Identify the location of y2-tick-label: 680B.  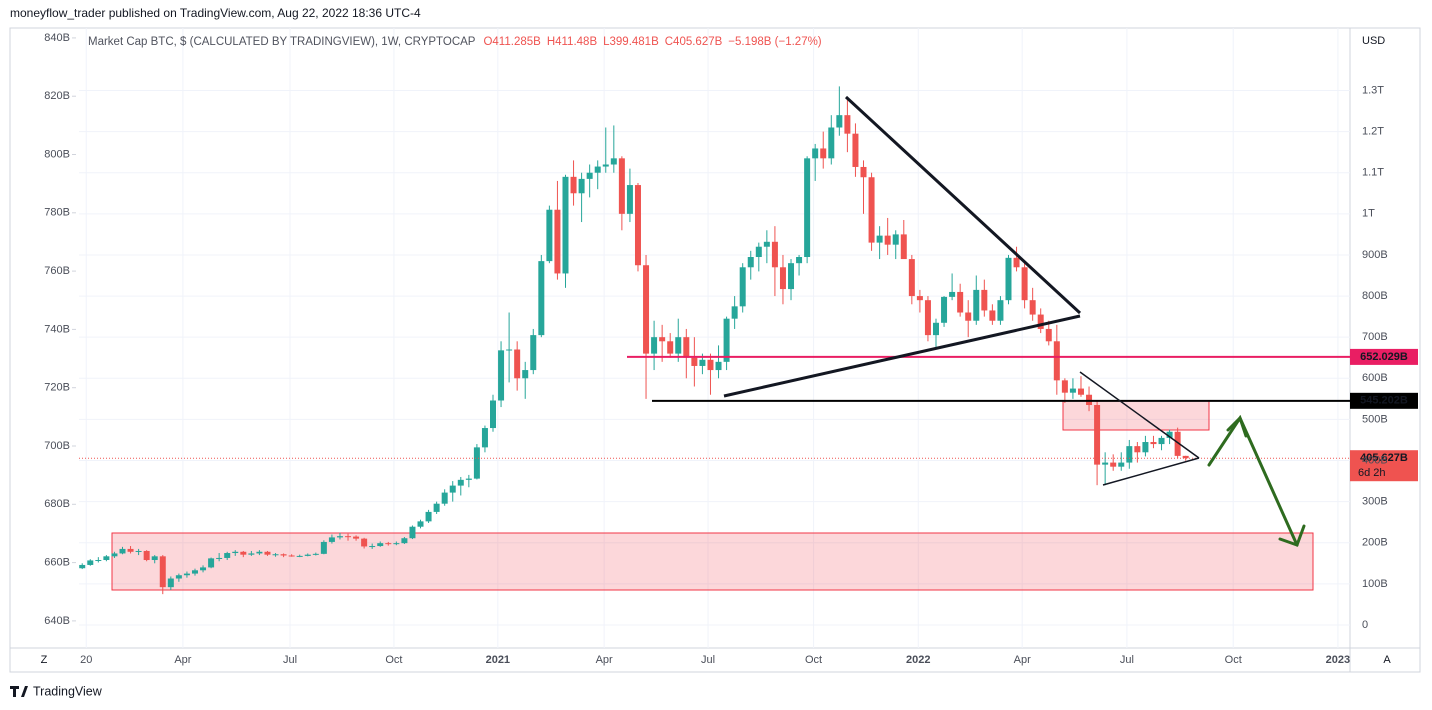
(57, 504).